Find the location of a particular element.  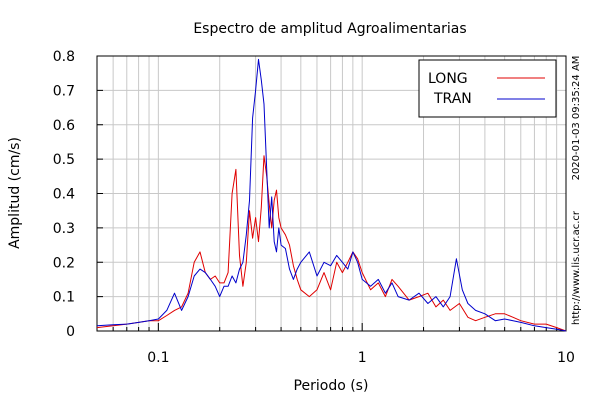

x-tick-label: 1 is located at coordinates (362, 358).